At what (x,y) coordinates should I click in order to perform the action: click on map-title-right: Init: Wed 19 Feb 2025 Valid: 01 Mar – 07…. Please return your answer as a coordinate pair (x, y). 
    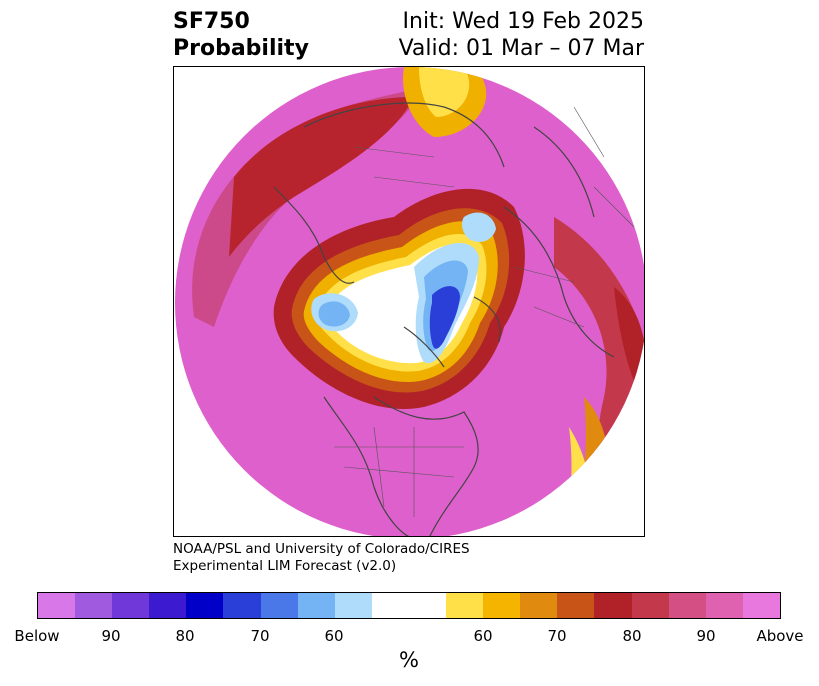
    Looking at the image, I should click on (521, 35).